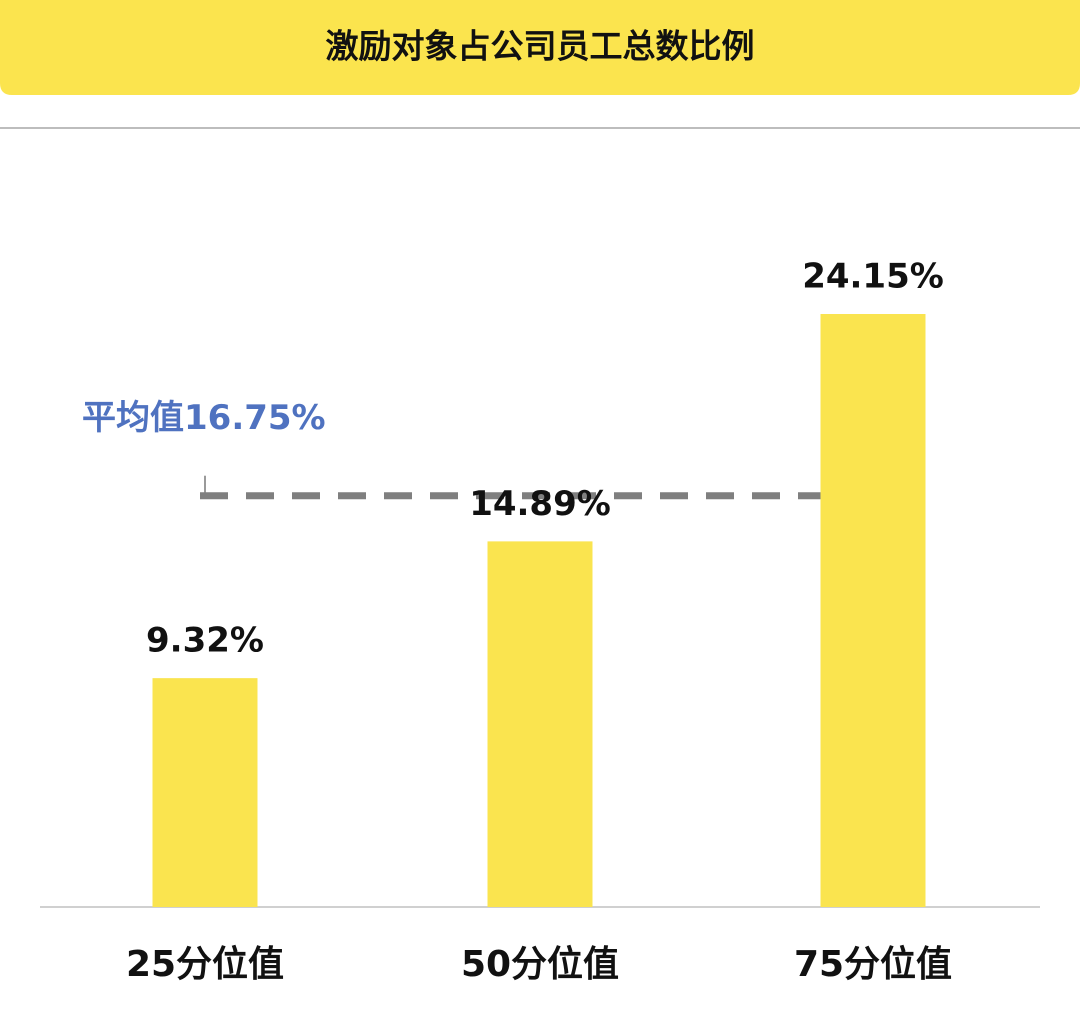 The width and height of the screenshot is (1080, 1020). I want to click on value-label: 9.32%, so click(205, 641).